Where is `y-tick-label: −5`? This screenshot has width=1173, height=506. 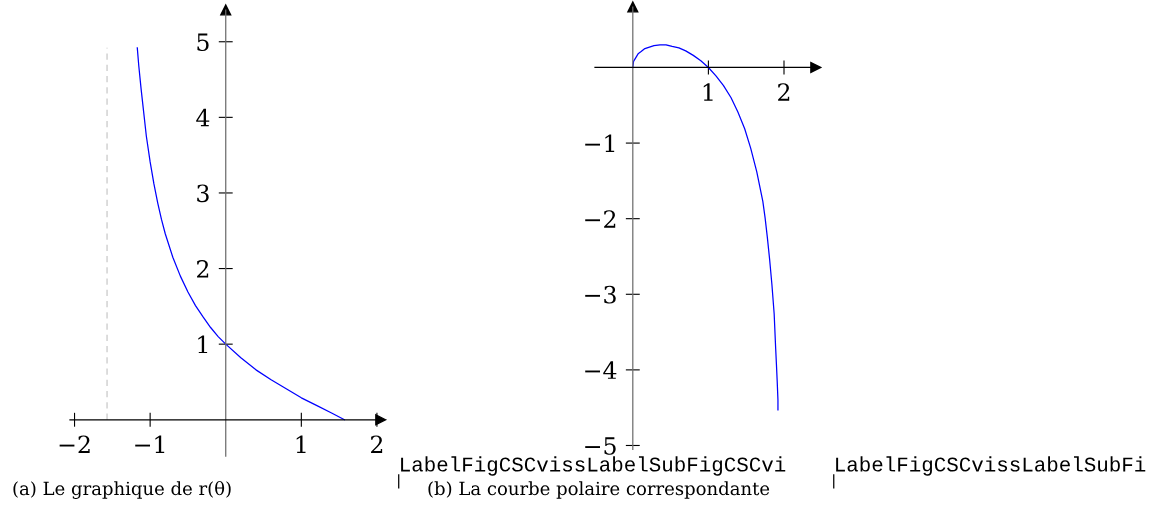 y-tick-label: −5 is located at coordinates (600, 446).